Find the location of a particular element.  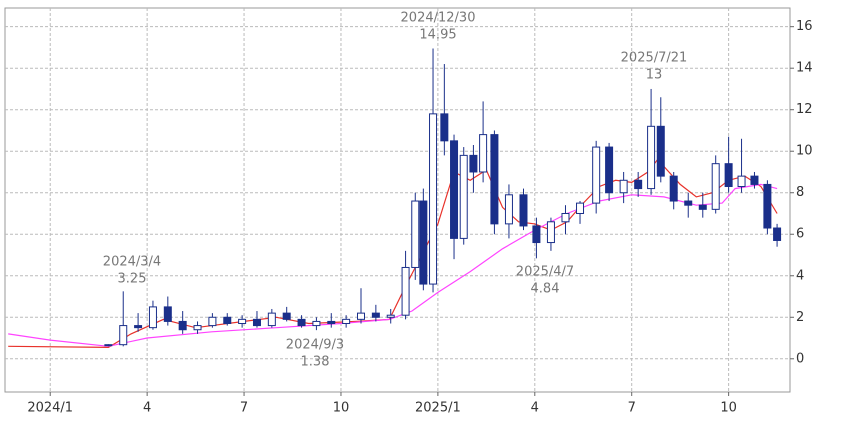

y-tick-label: 0 is located at coordinates (800, 358).